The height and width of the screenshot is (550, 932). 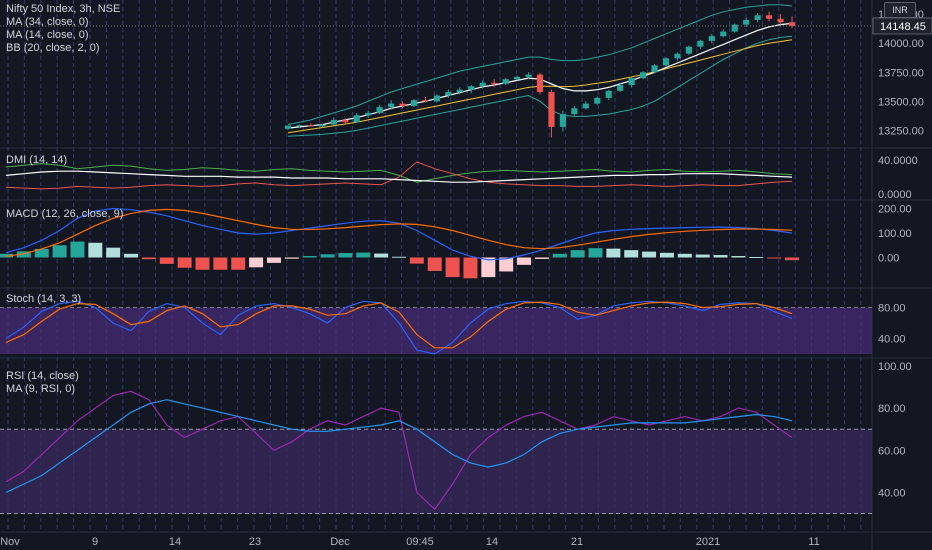 What do you see at coordinates (63, 9) in the screenshot?
I see `symbol-title: Nifty 50 Index, 3h, NSE` at bounding box center [63, 9].